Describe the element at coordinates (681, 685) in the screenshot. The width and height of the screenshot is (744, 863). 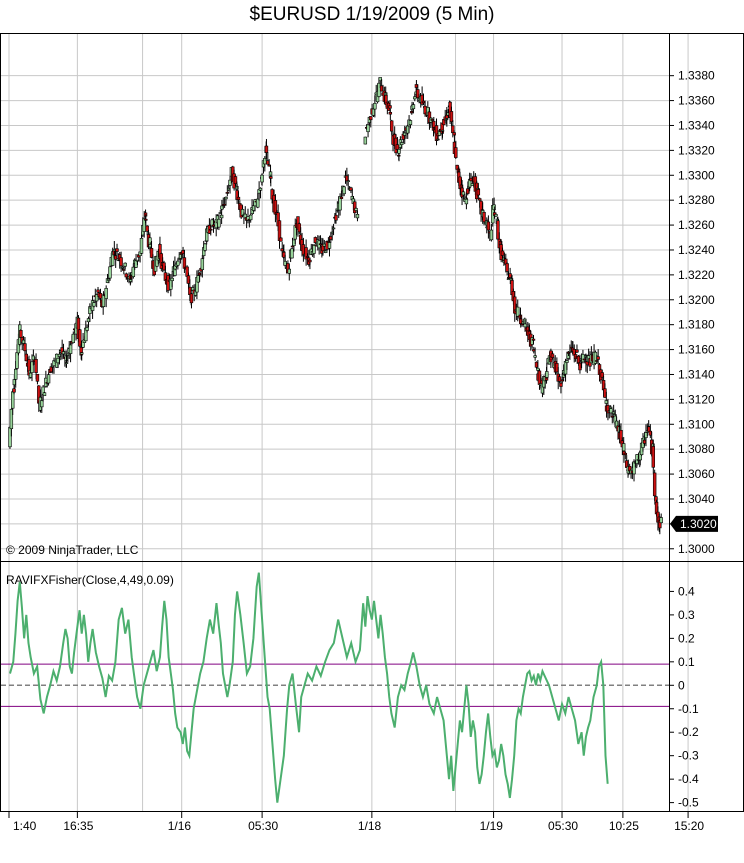
I see `indicator-tick-label: 0` at that location.